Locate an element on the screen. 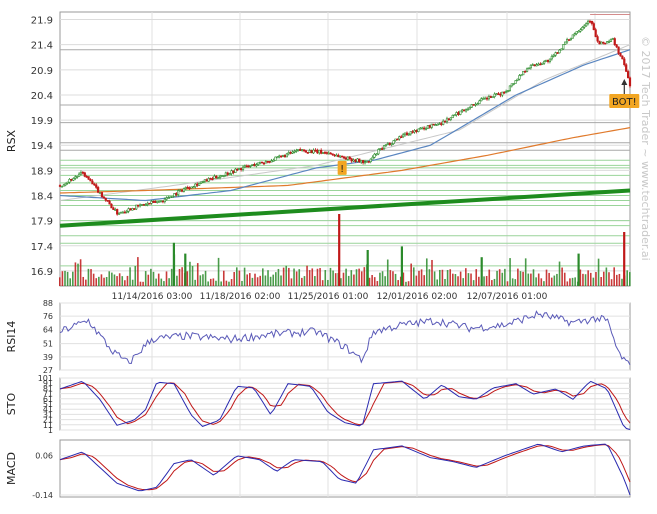 The width and height of the screenshot is (657, 514). sto-tick-label: 1 is located at coordinates (50, 430).